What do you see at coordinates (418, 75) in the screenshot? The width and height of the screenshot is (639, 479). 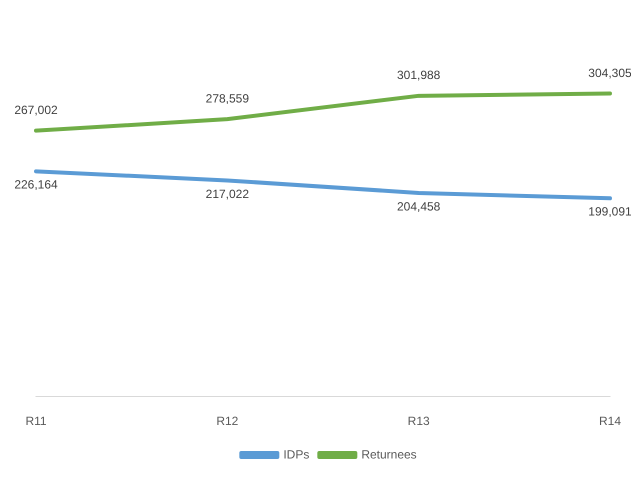 I see `data-label: 301,988` at bounding box center [418, 75].